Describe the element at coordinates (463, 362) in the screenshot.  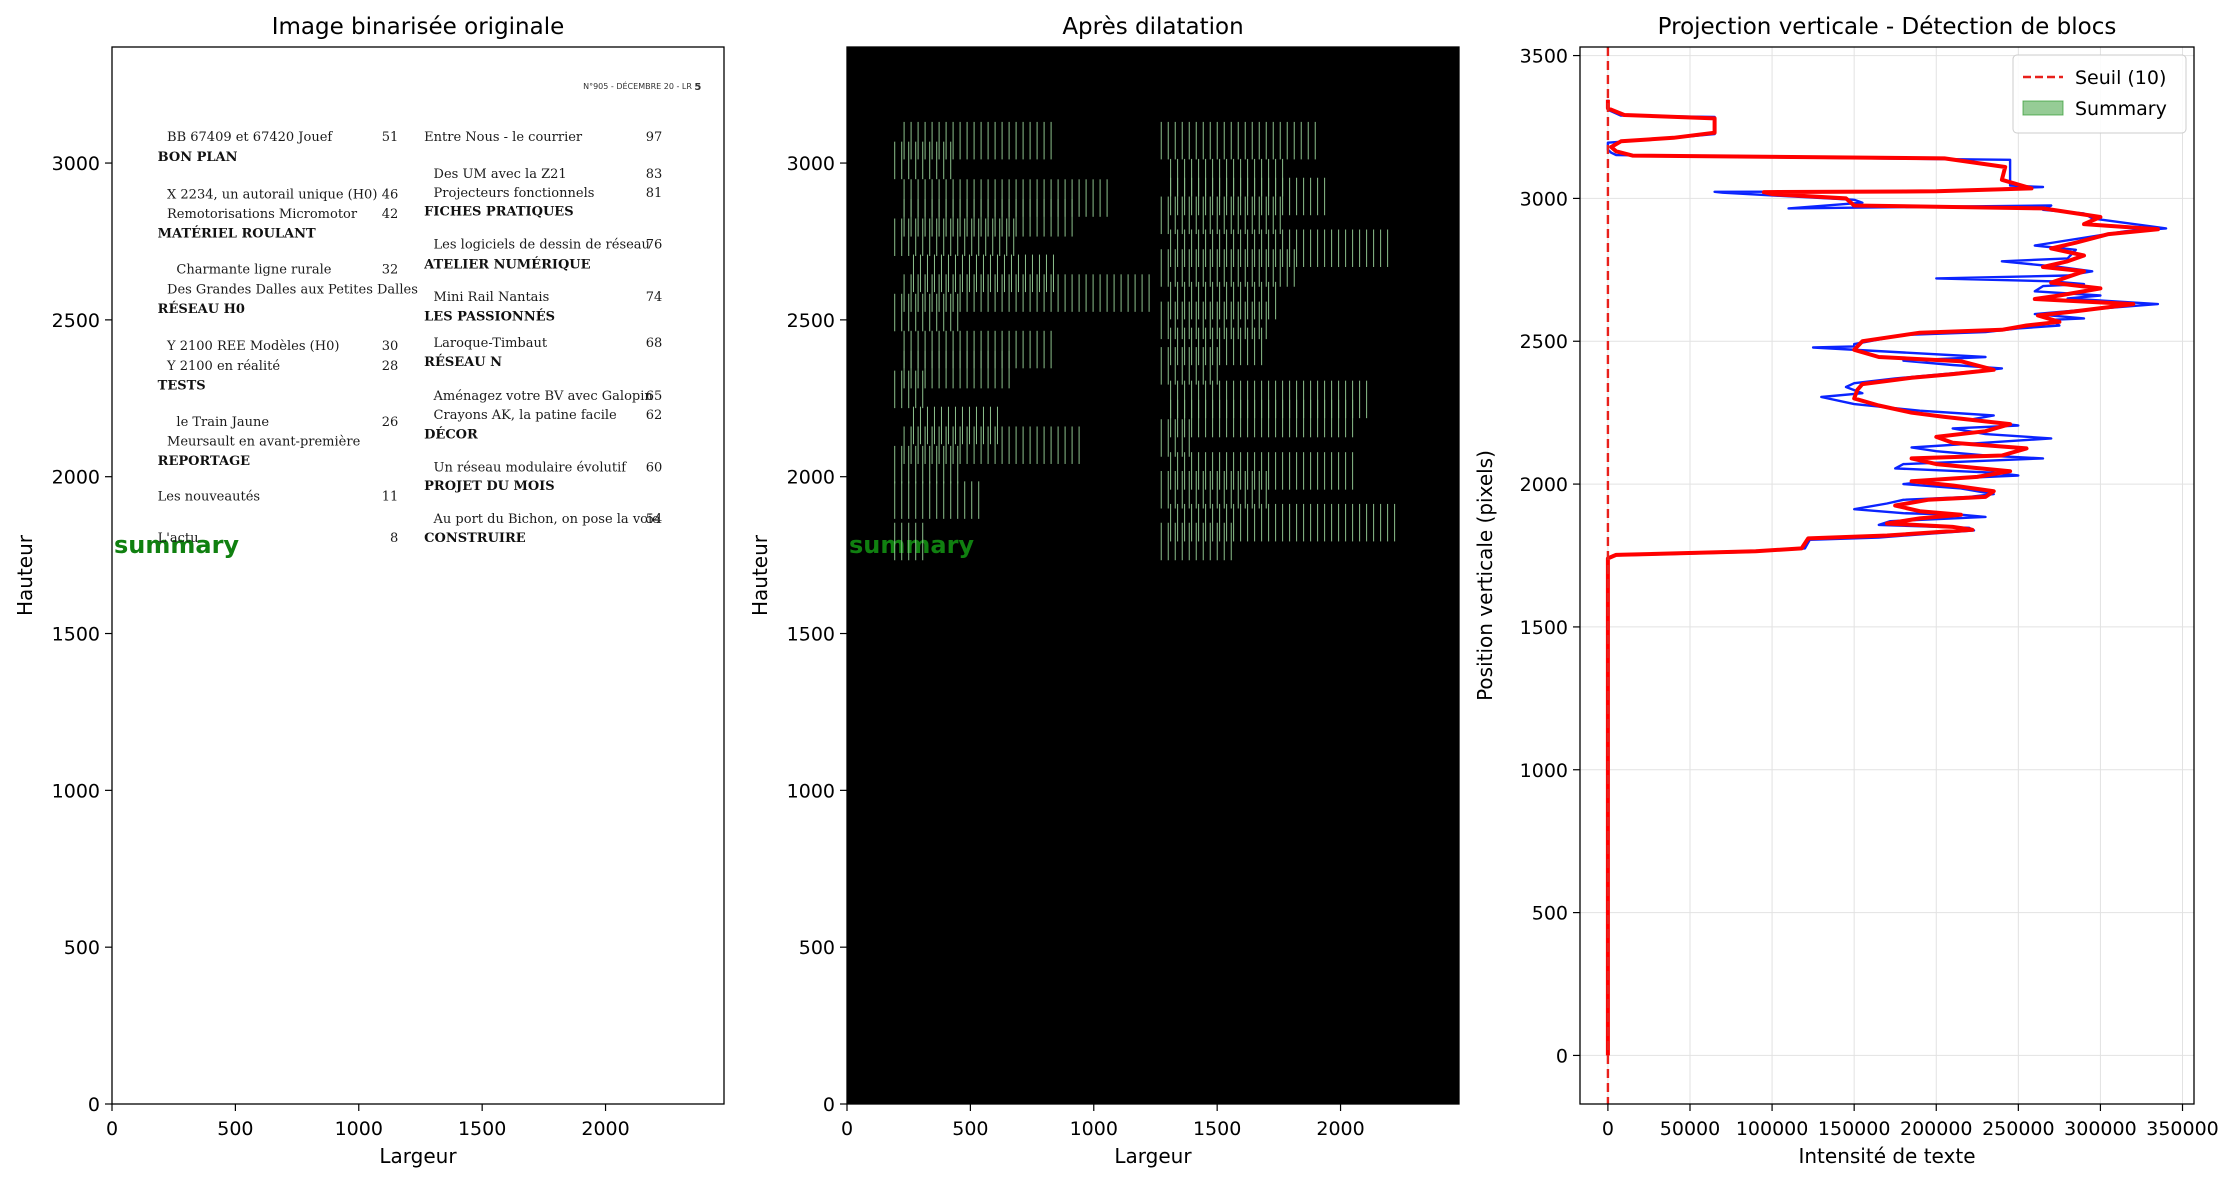
I see `toc-heading: RÉSEAU N` at that location.